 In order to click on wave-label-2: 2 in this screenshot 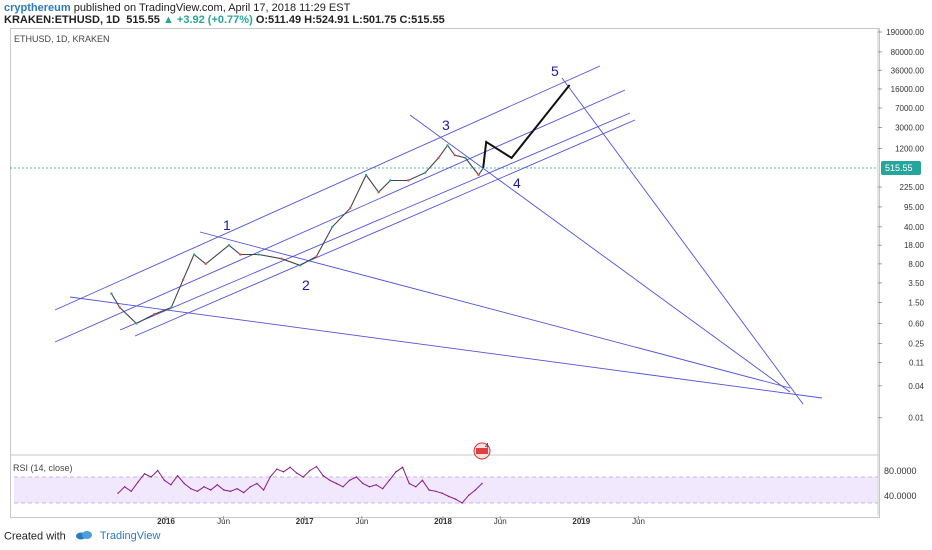, I will do `click(306, 285)`.